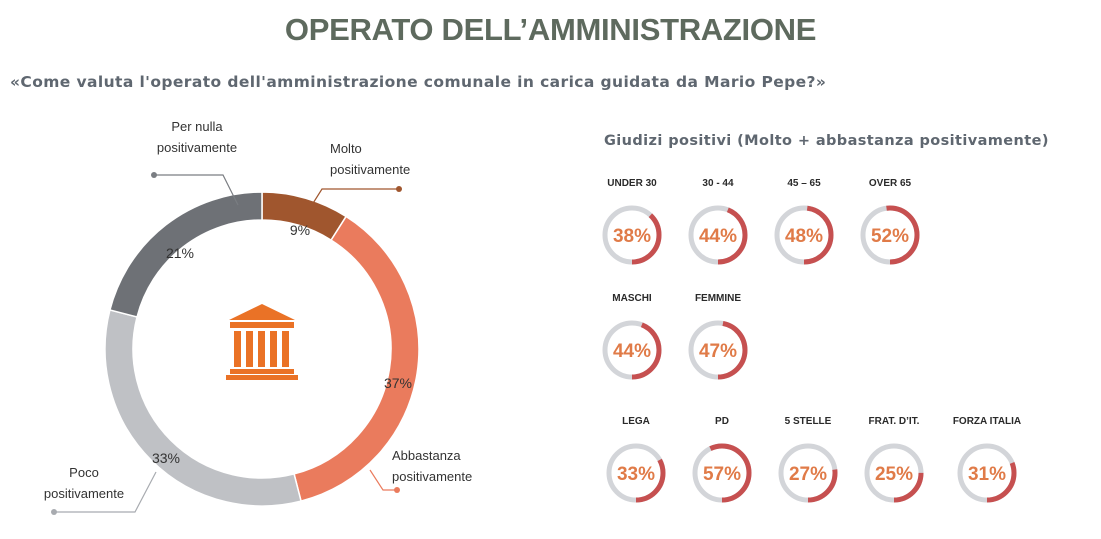 The height and width of the screenshot is (539, 1101). I want to click on label-per-nulla-line1: Per nulla, so click(197, 126).